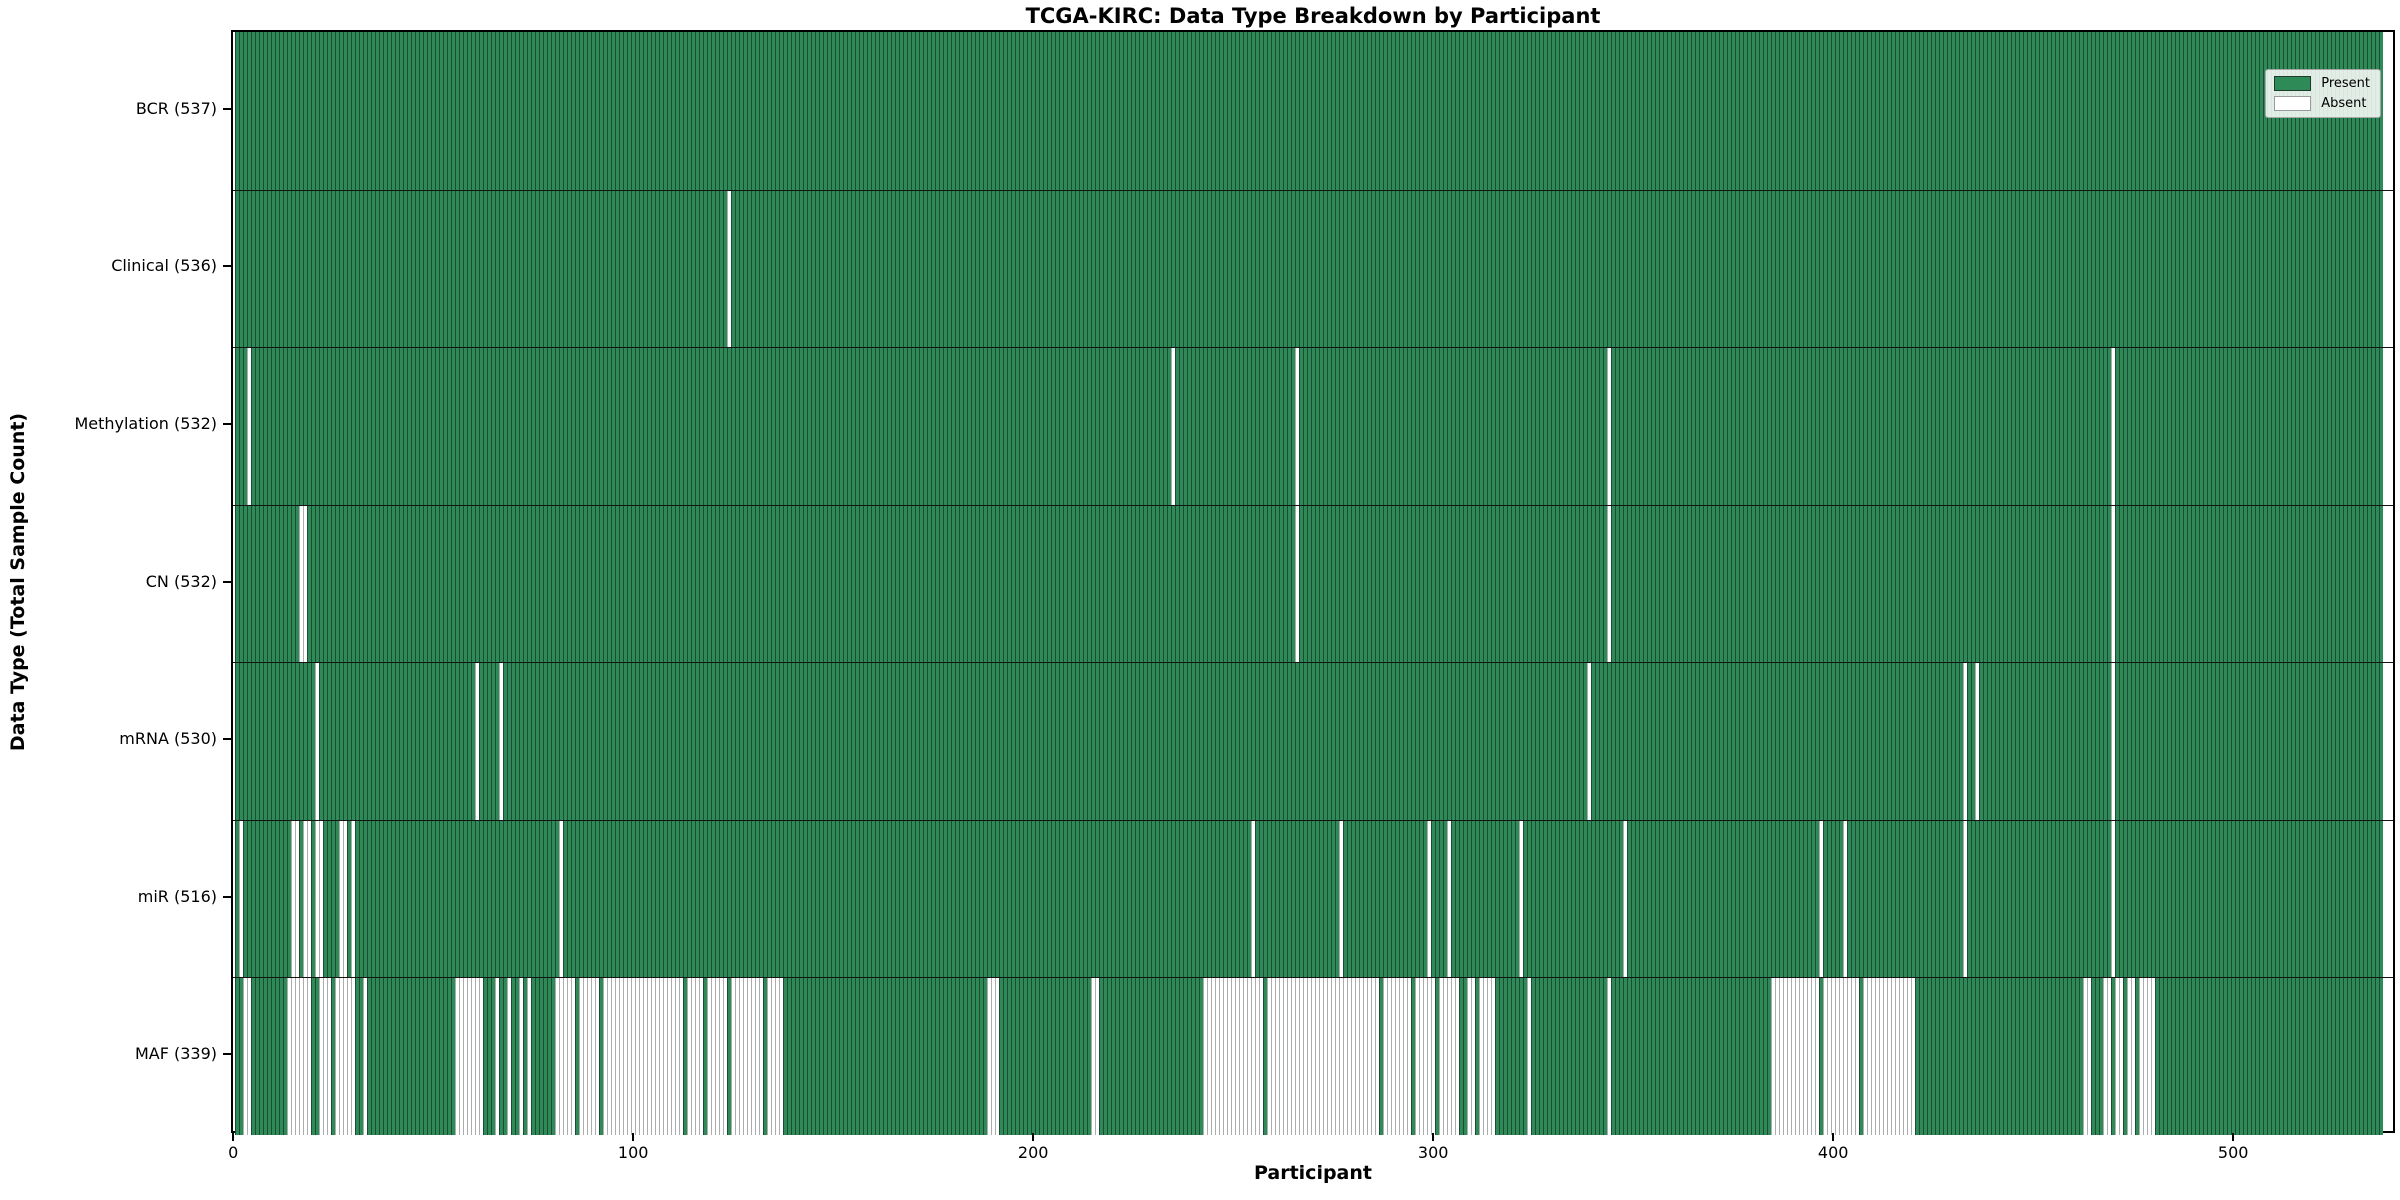 This screenshot has width=2400, height=1200. I want to click on x-tick-label: 400, so click(1833, 1152).